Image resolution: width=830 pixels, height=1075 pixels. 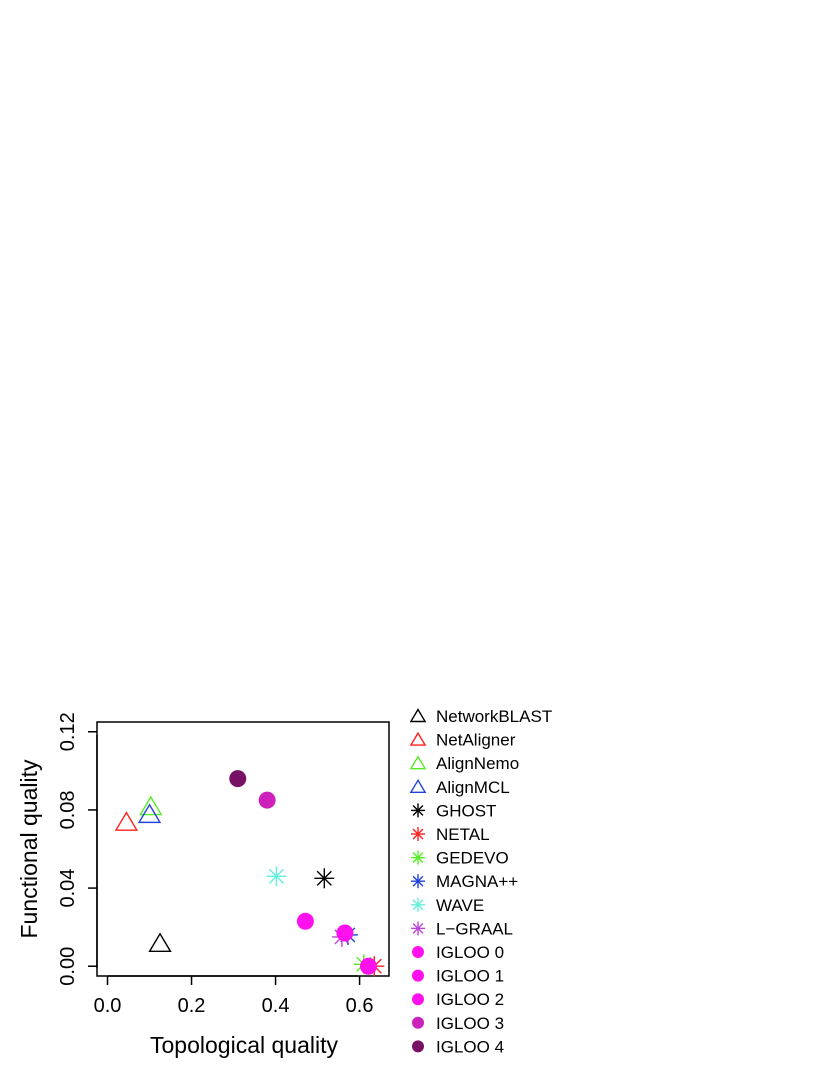 What do you see at coordinates (244, 1045) in the screenshot?
I see `x-axis-title: Topological quality` at bounding box center [244, 1045].